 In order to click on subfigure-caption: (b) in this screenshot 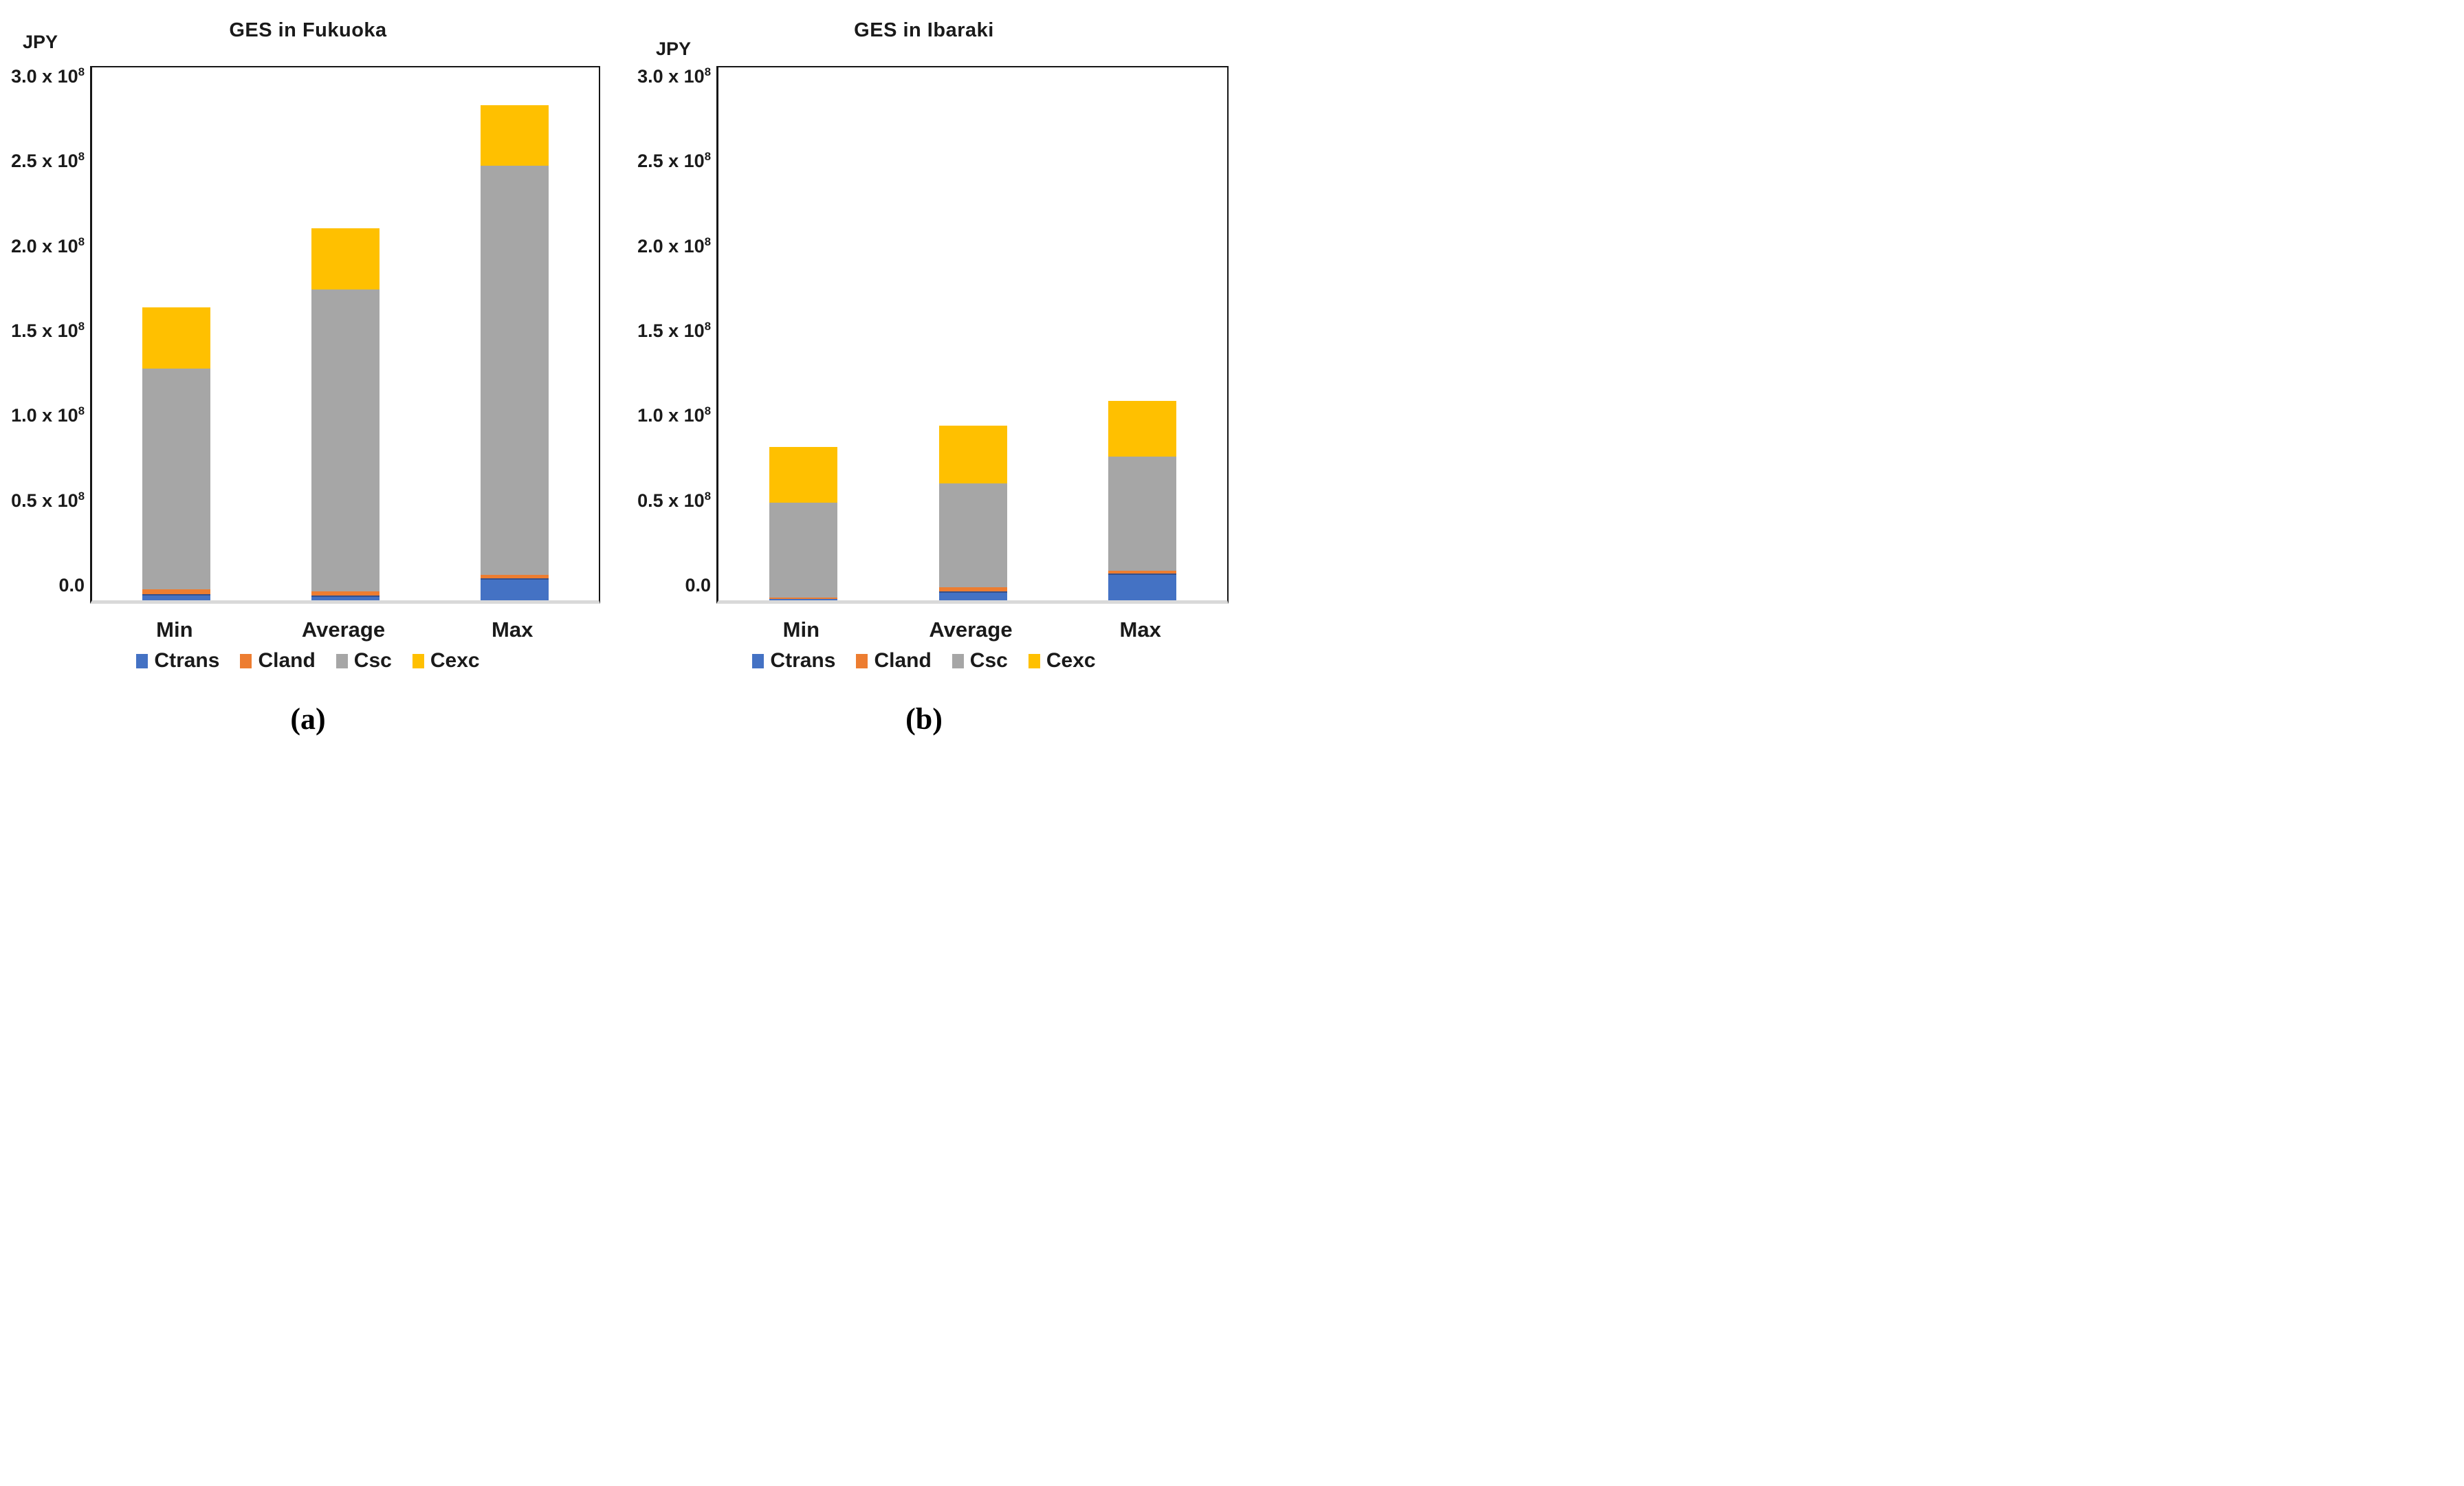, I will do `click(924, 719)`.